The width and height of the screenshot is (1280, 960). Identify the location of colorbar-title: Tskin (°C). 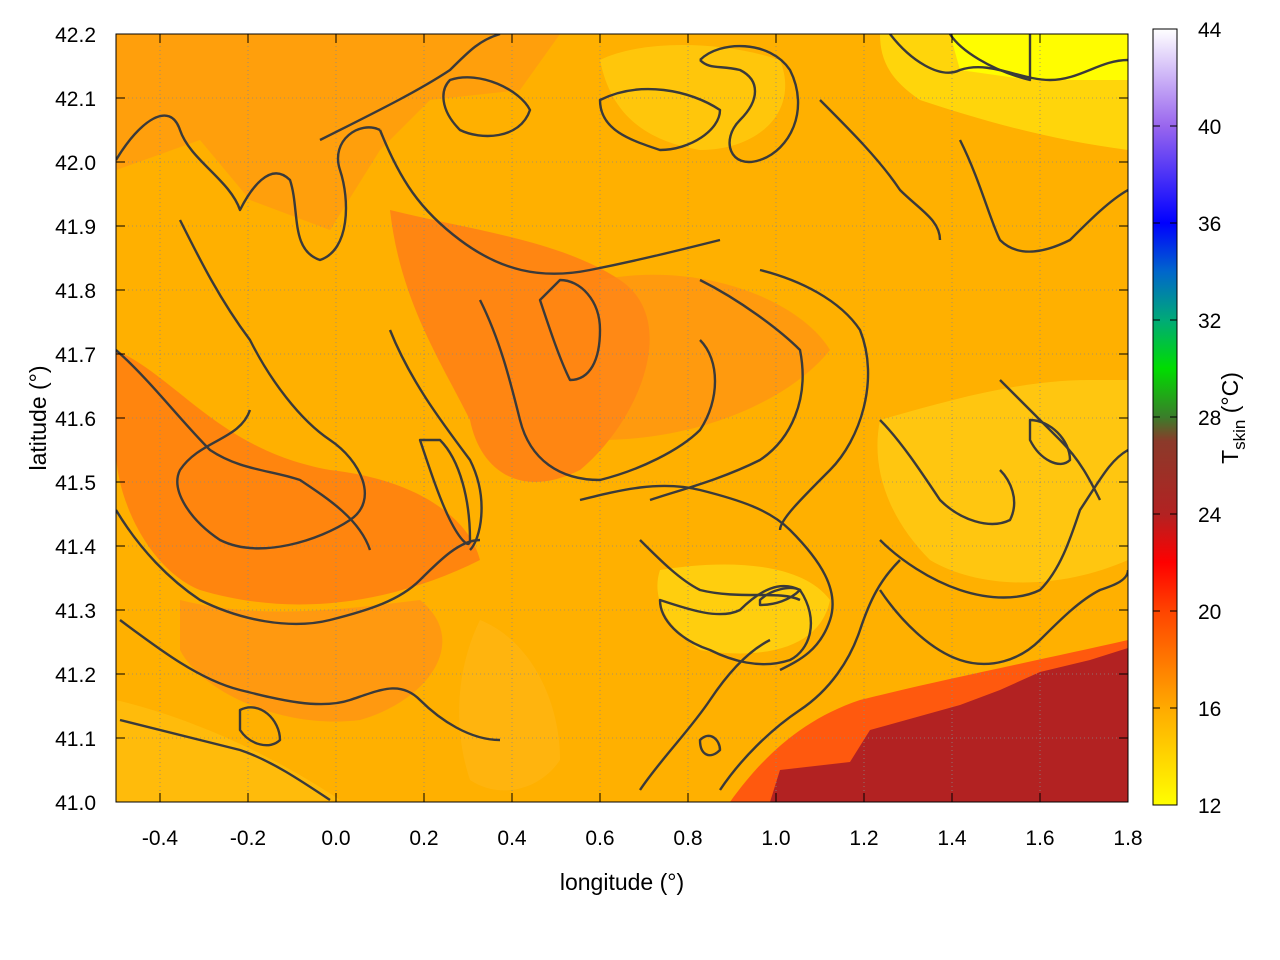
(1233, 418).